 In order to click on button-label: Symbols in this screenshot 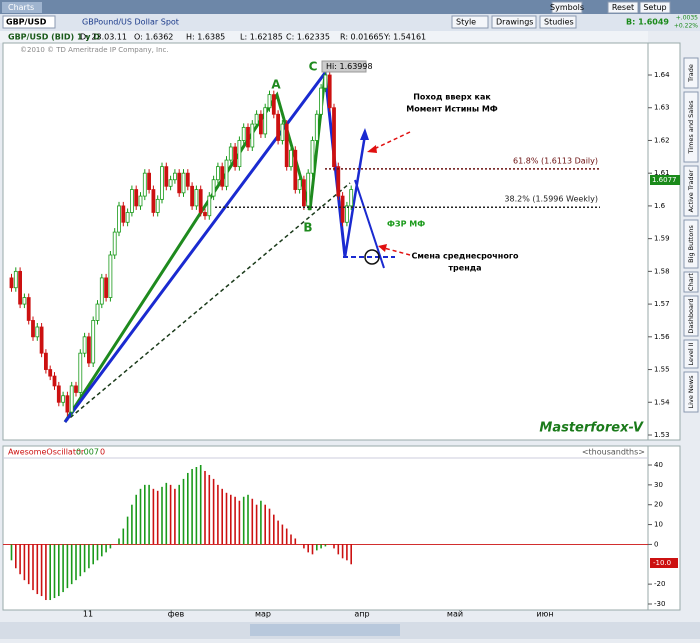, I will do `click(567, 7)`.